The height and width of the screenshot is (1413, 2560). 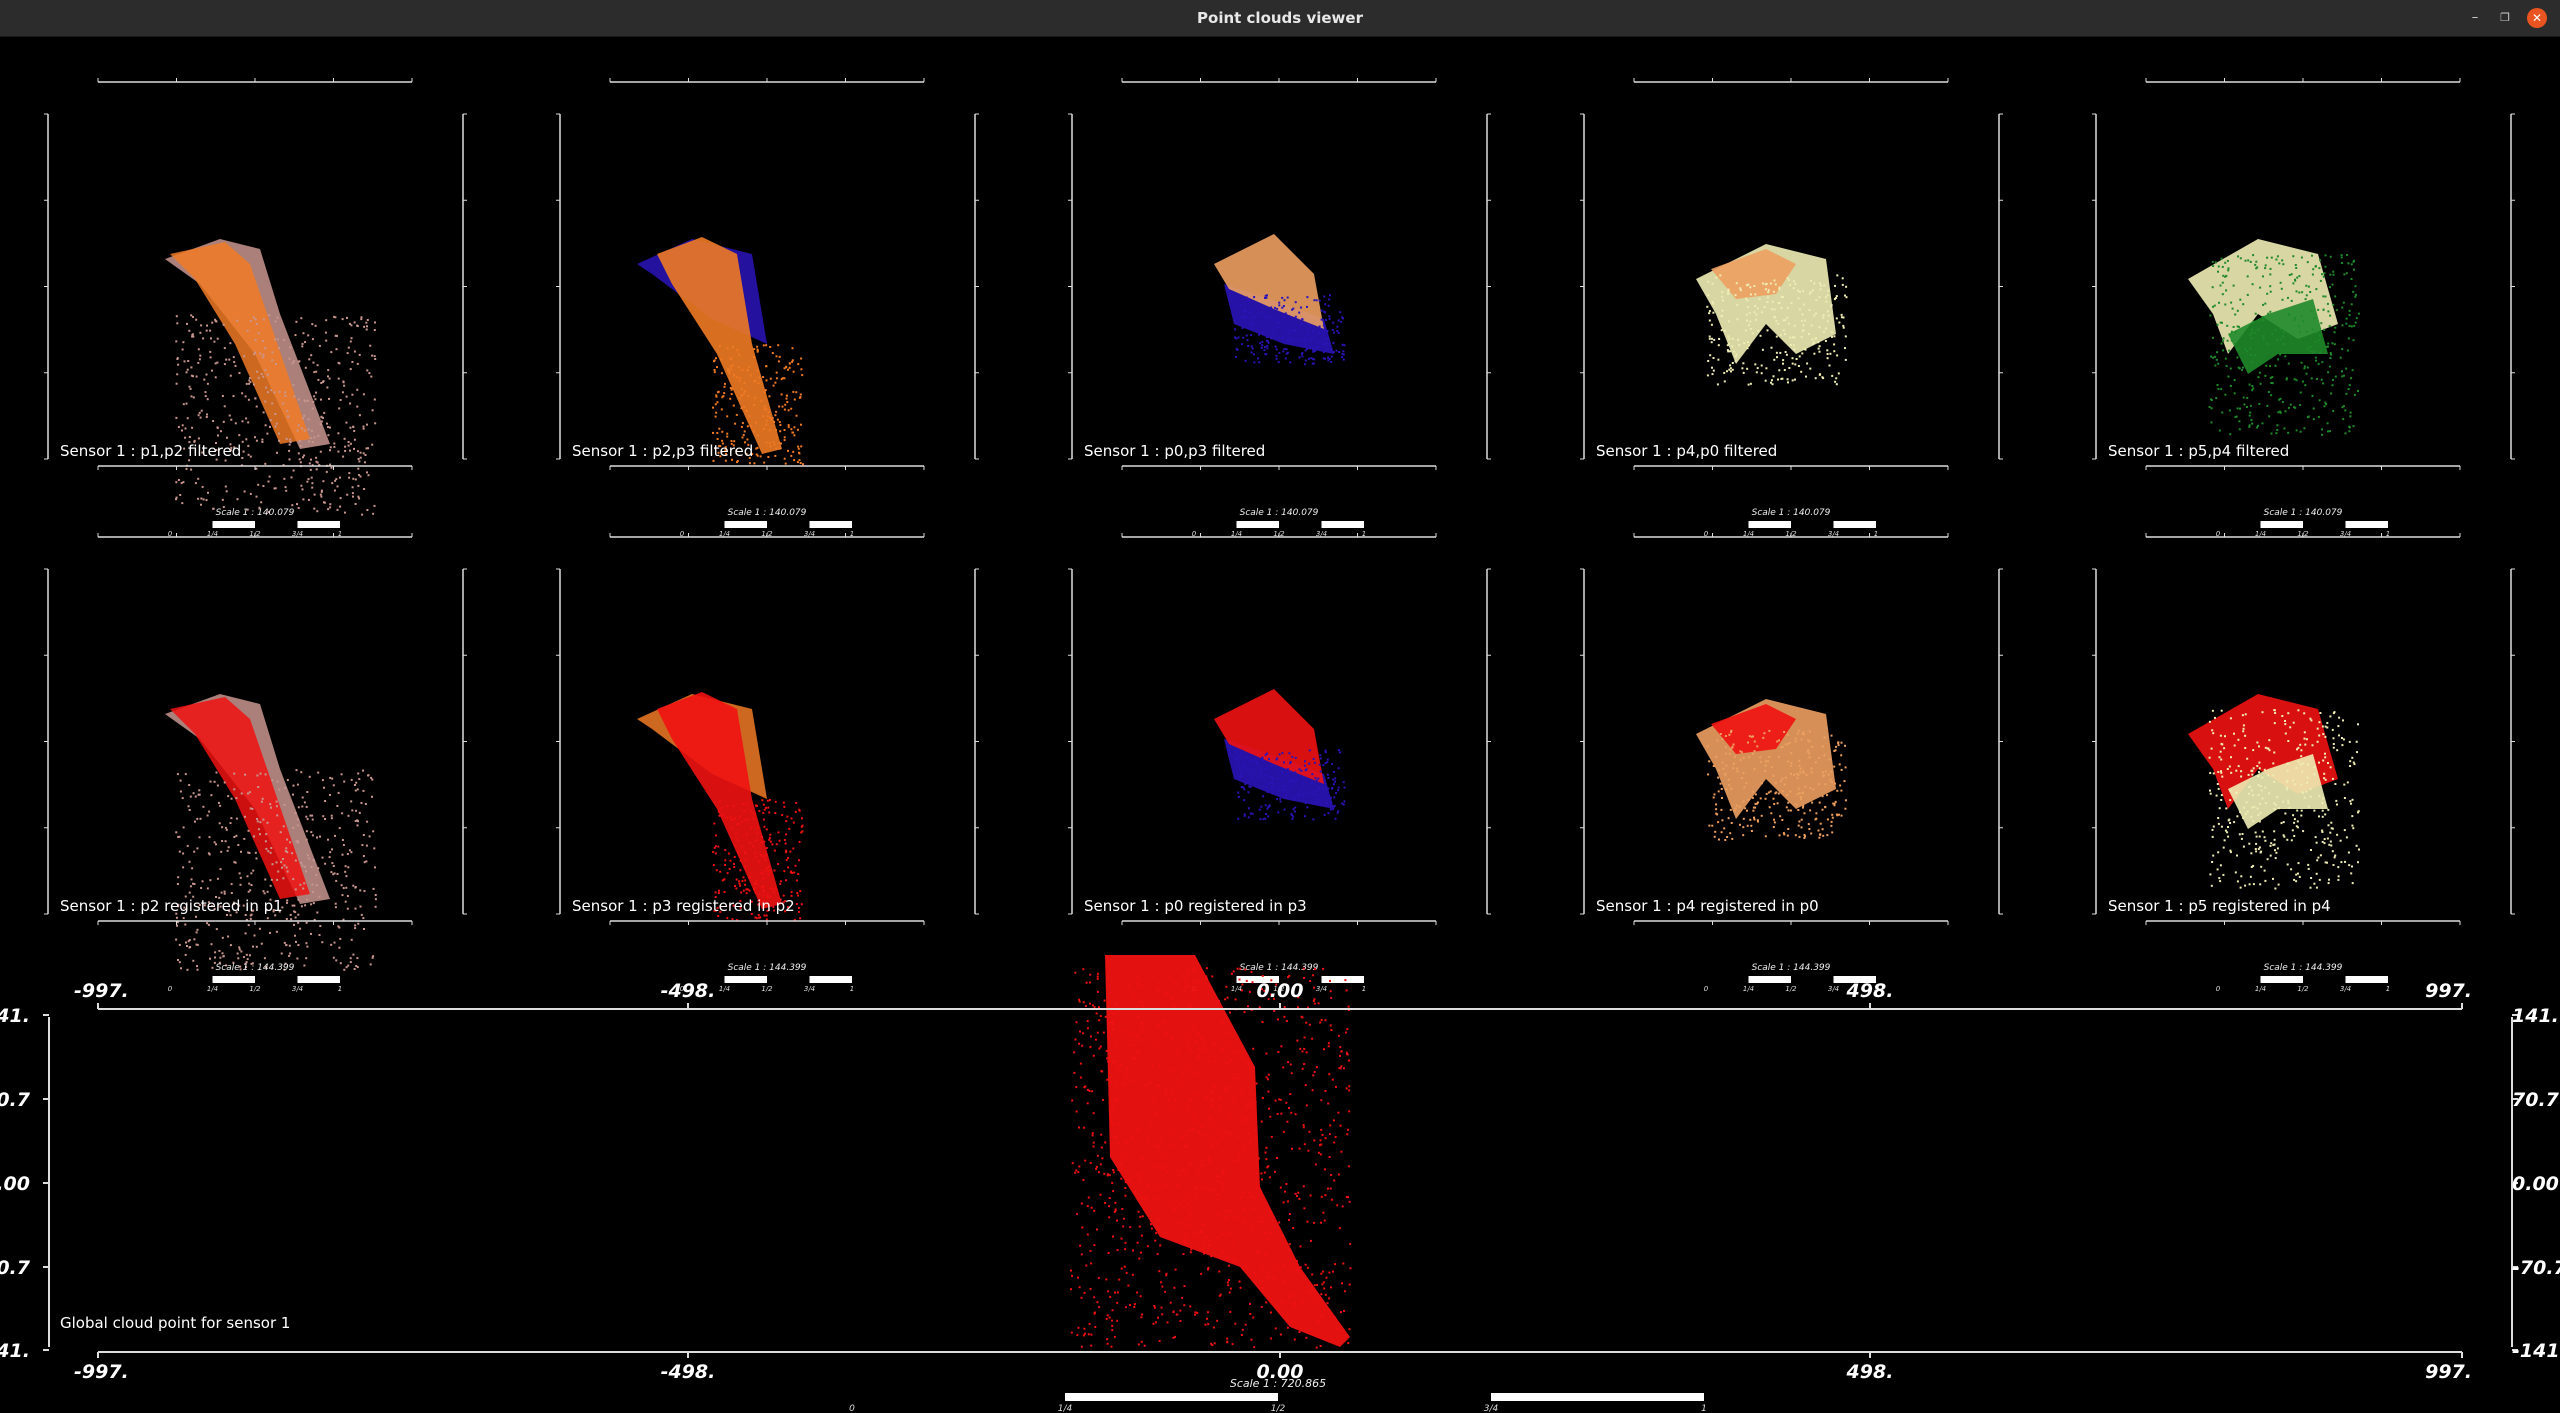 I want to click on view-label: Sensor 1 : p2,p3 filtered, so click(x=662, y=451).